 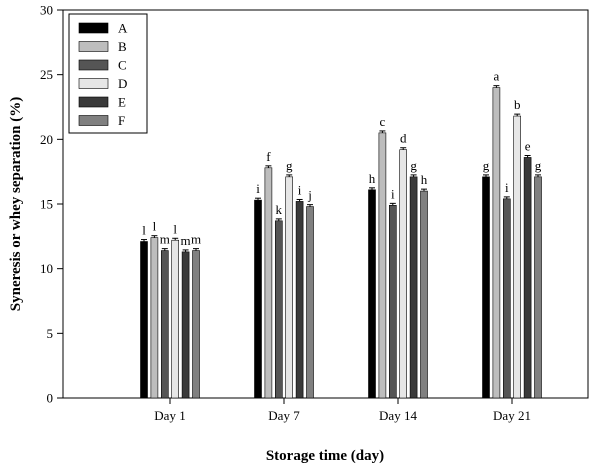 What do you see at coordinates (93, 102) in the screenshot?
I see `legend-swatch-e` at bounding box center [93, 102].